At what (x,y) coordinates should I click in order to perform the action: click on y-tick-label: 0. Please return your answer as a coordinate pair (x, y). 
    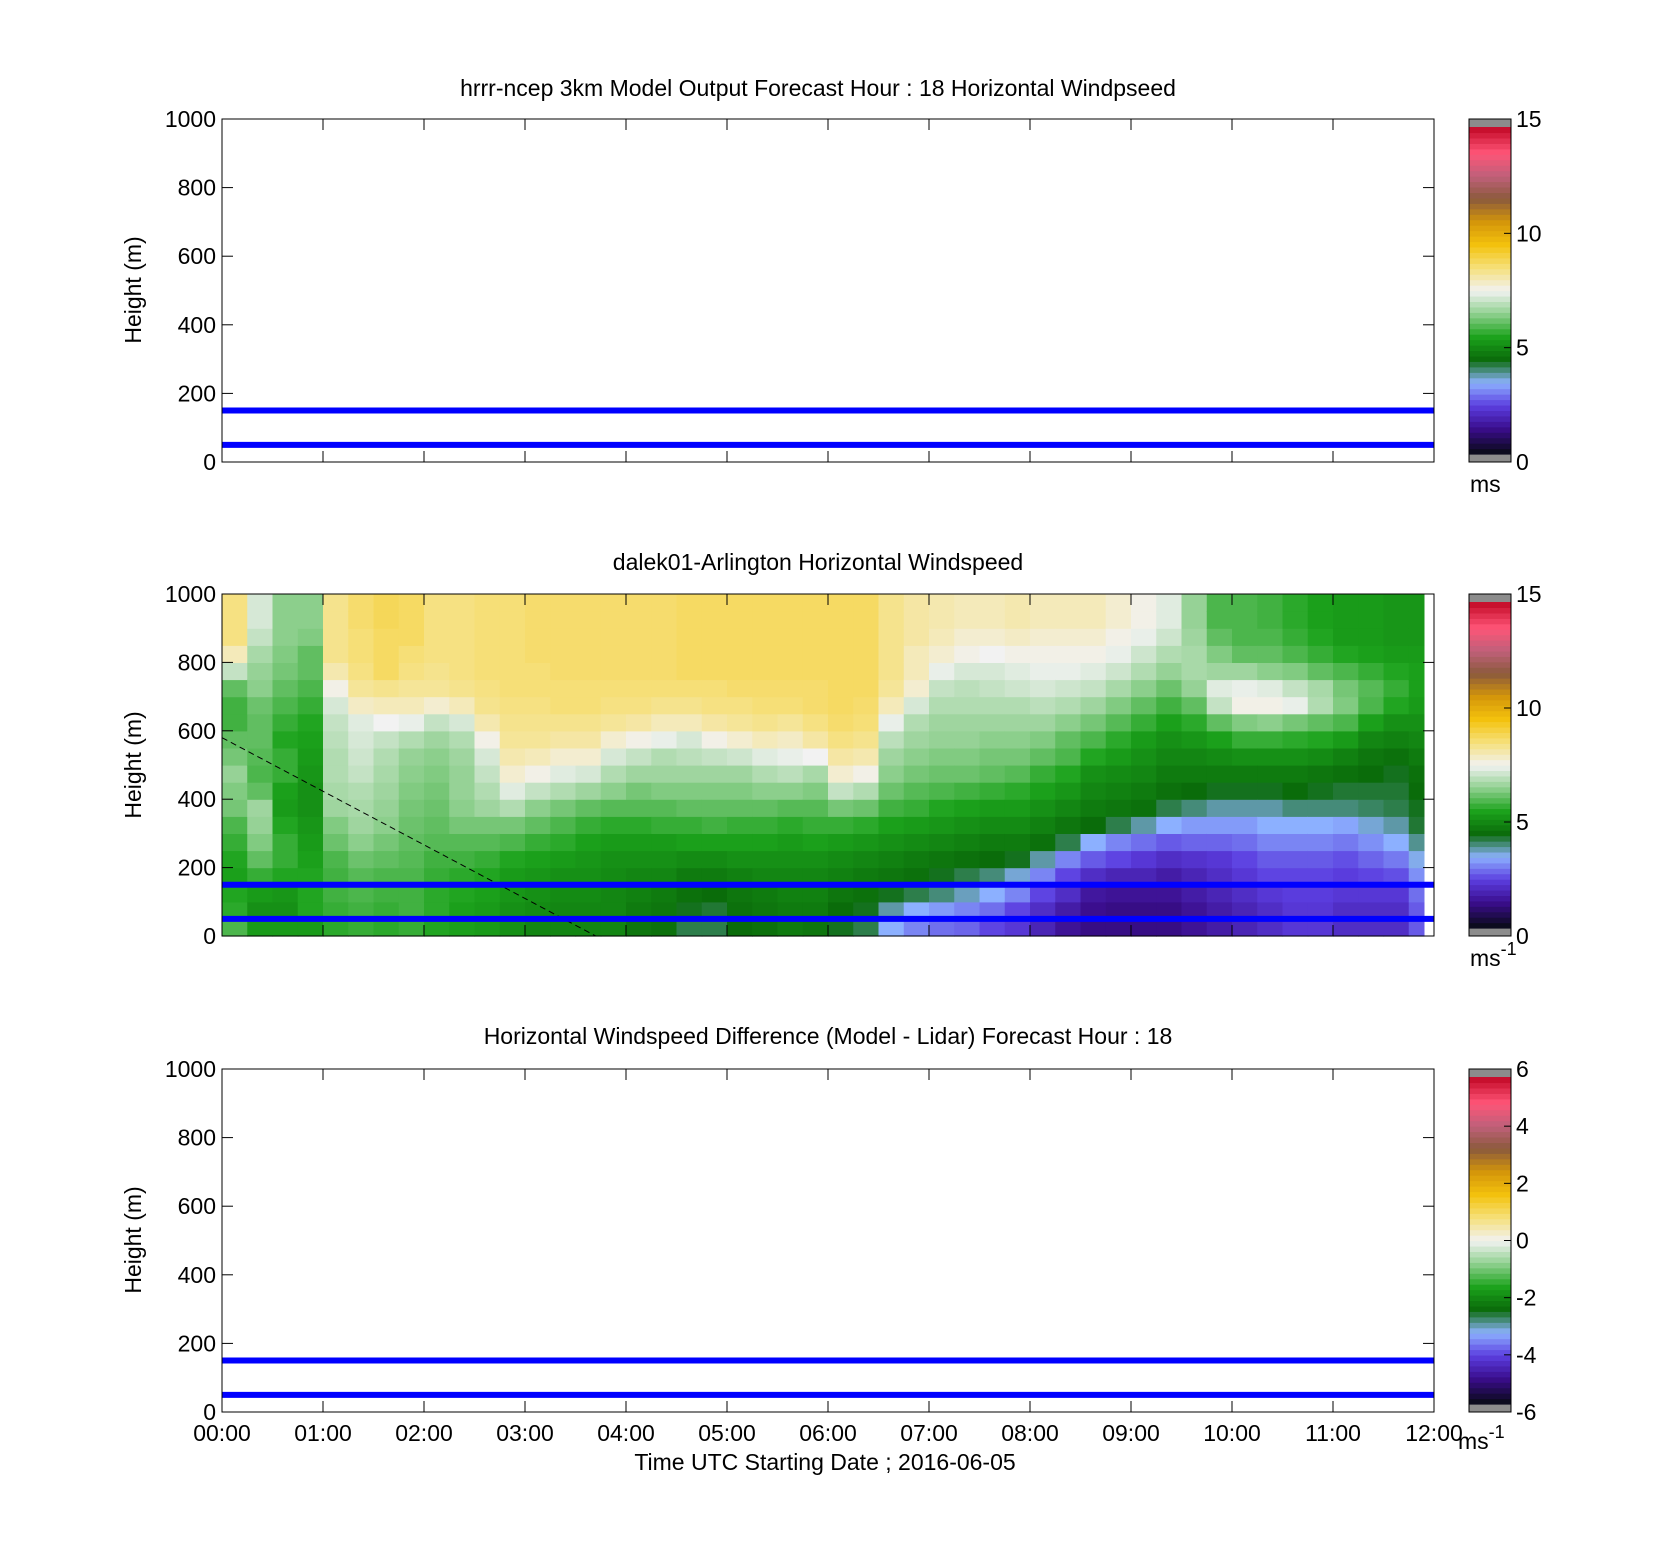
    Looking at the image, I should click on (209, 462).